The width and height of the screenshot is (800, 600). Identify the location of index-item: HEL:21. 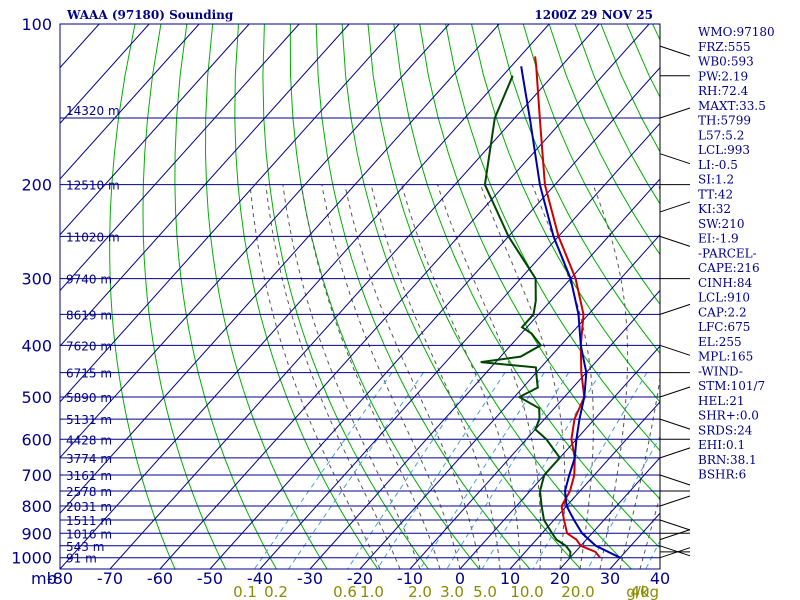
(721, 401).